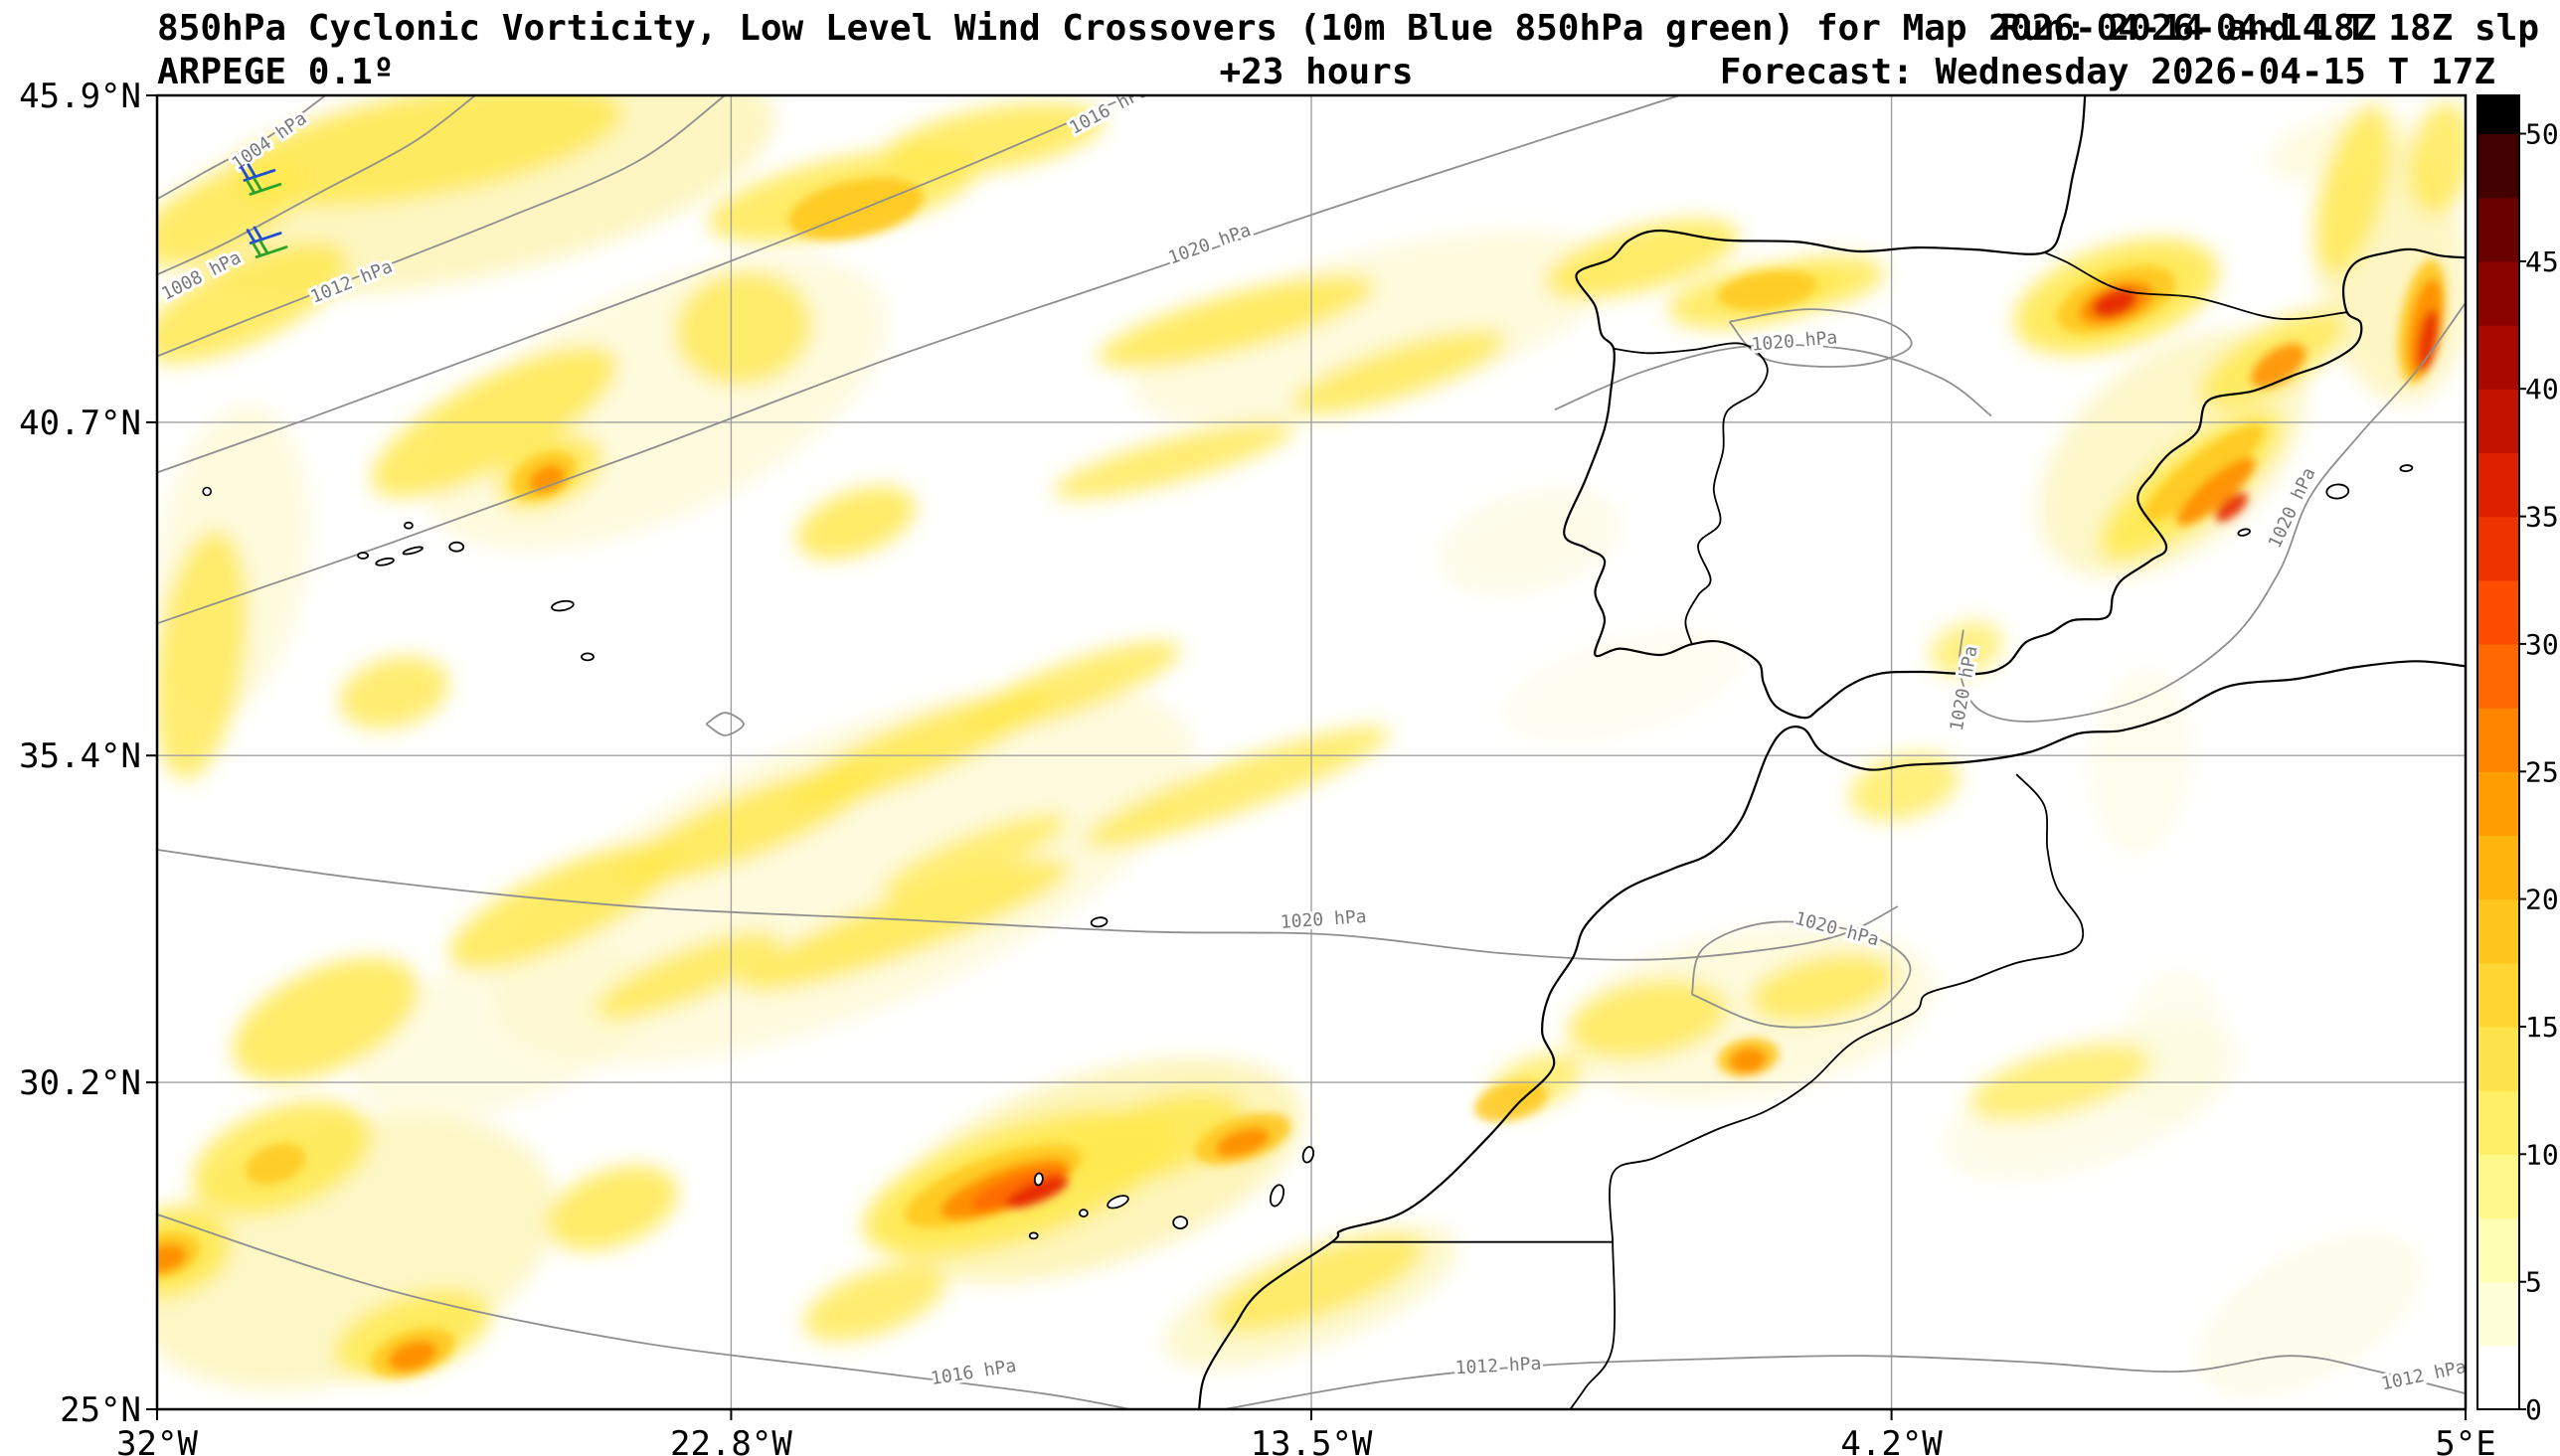 The height and width of the screenshot is (1456, 2560). What do you see at coordinates (275, 72) in the screenshot?
I see `model-label: ARPEGE 0.1º` at bounding box center [275, 72].